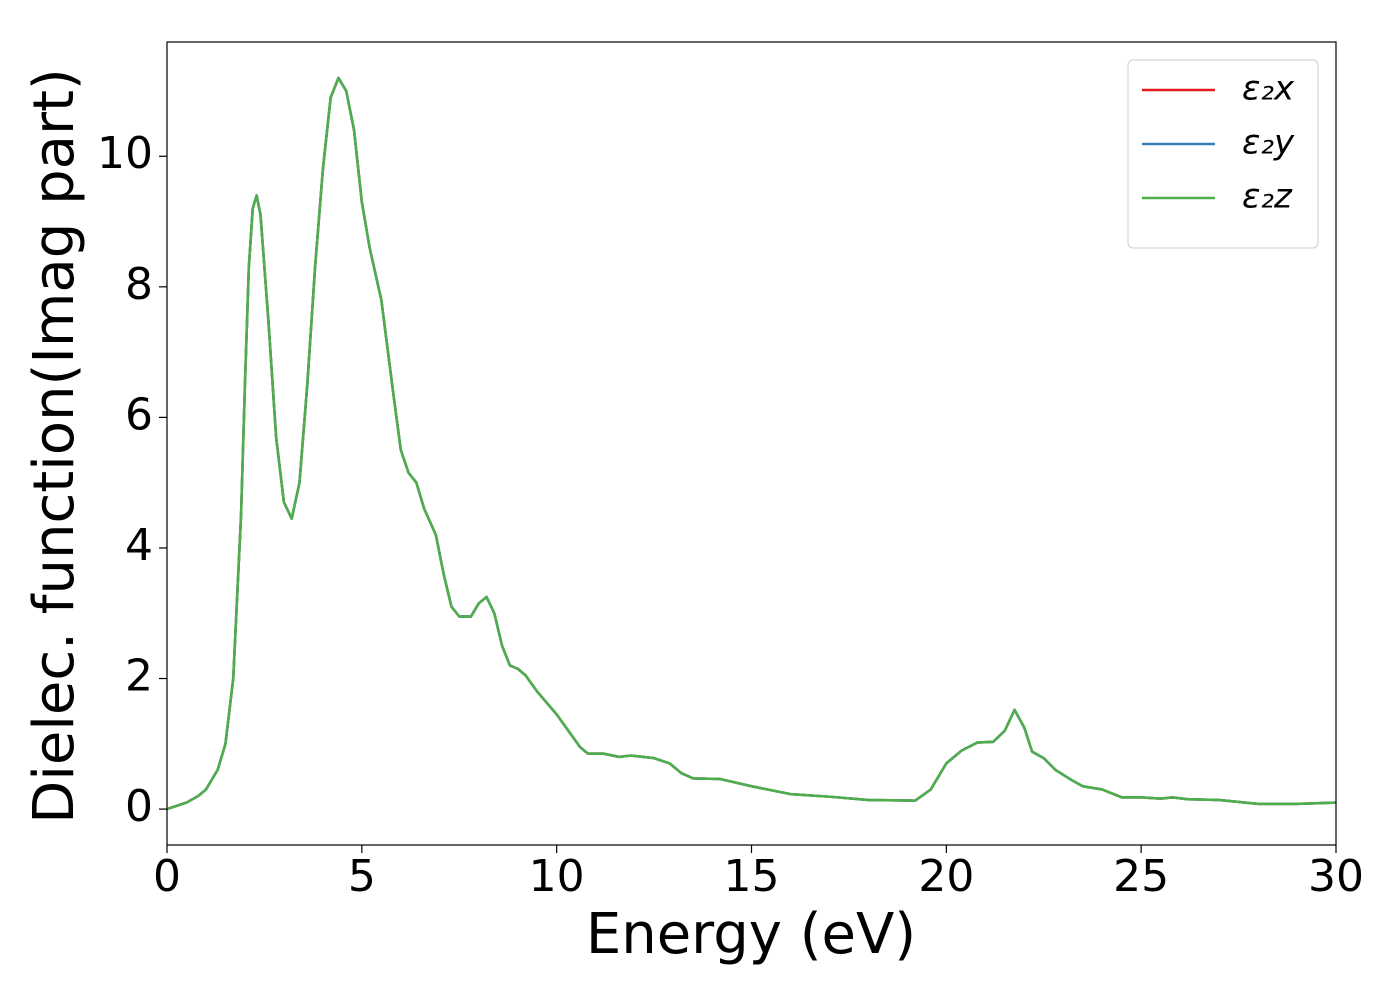  I want to click on y-tick-label: 8, so click(139, 284).